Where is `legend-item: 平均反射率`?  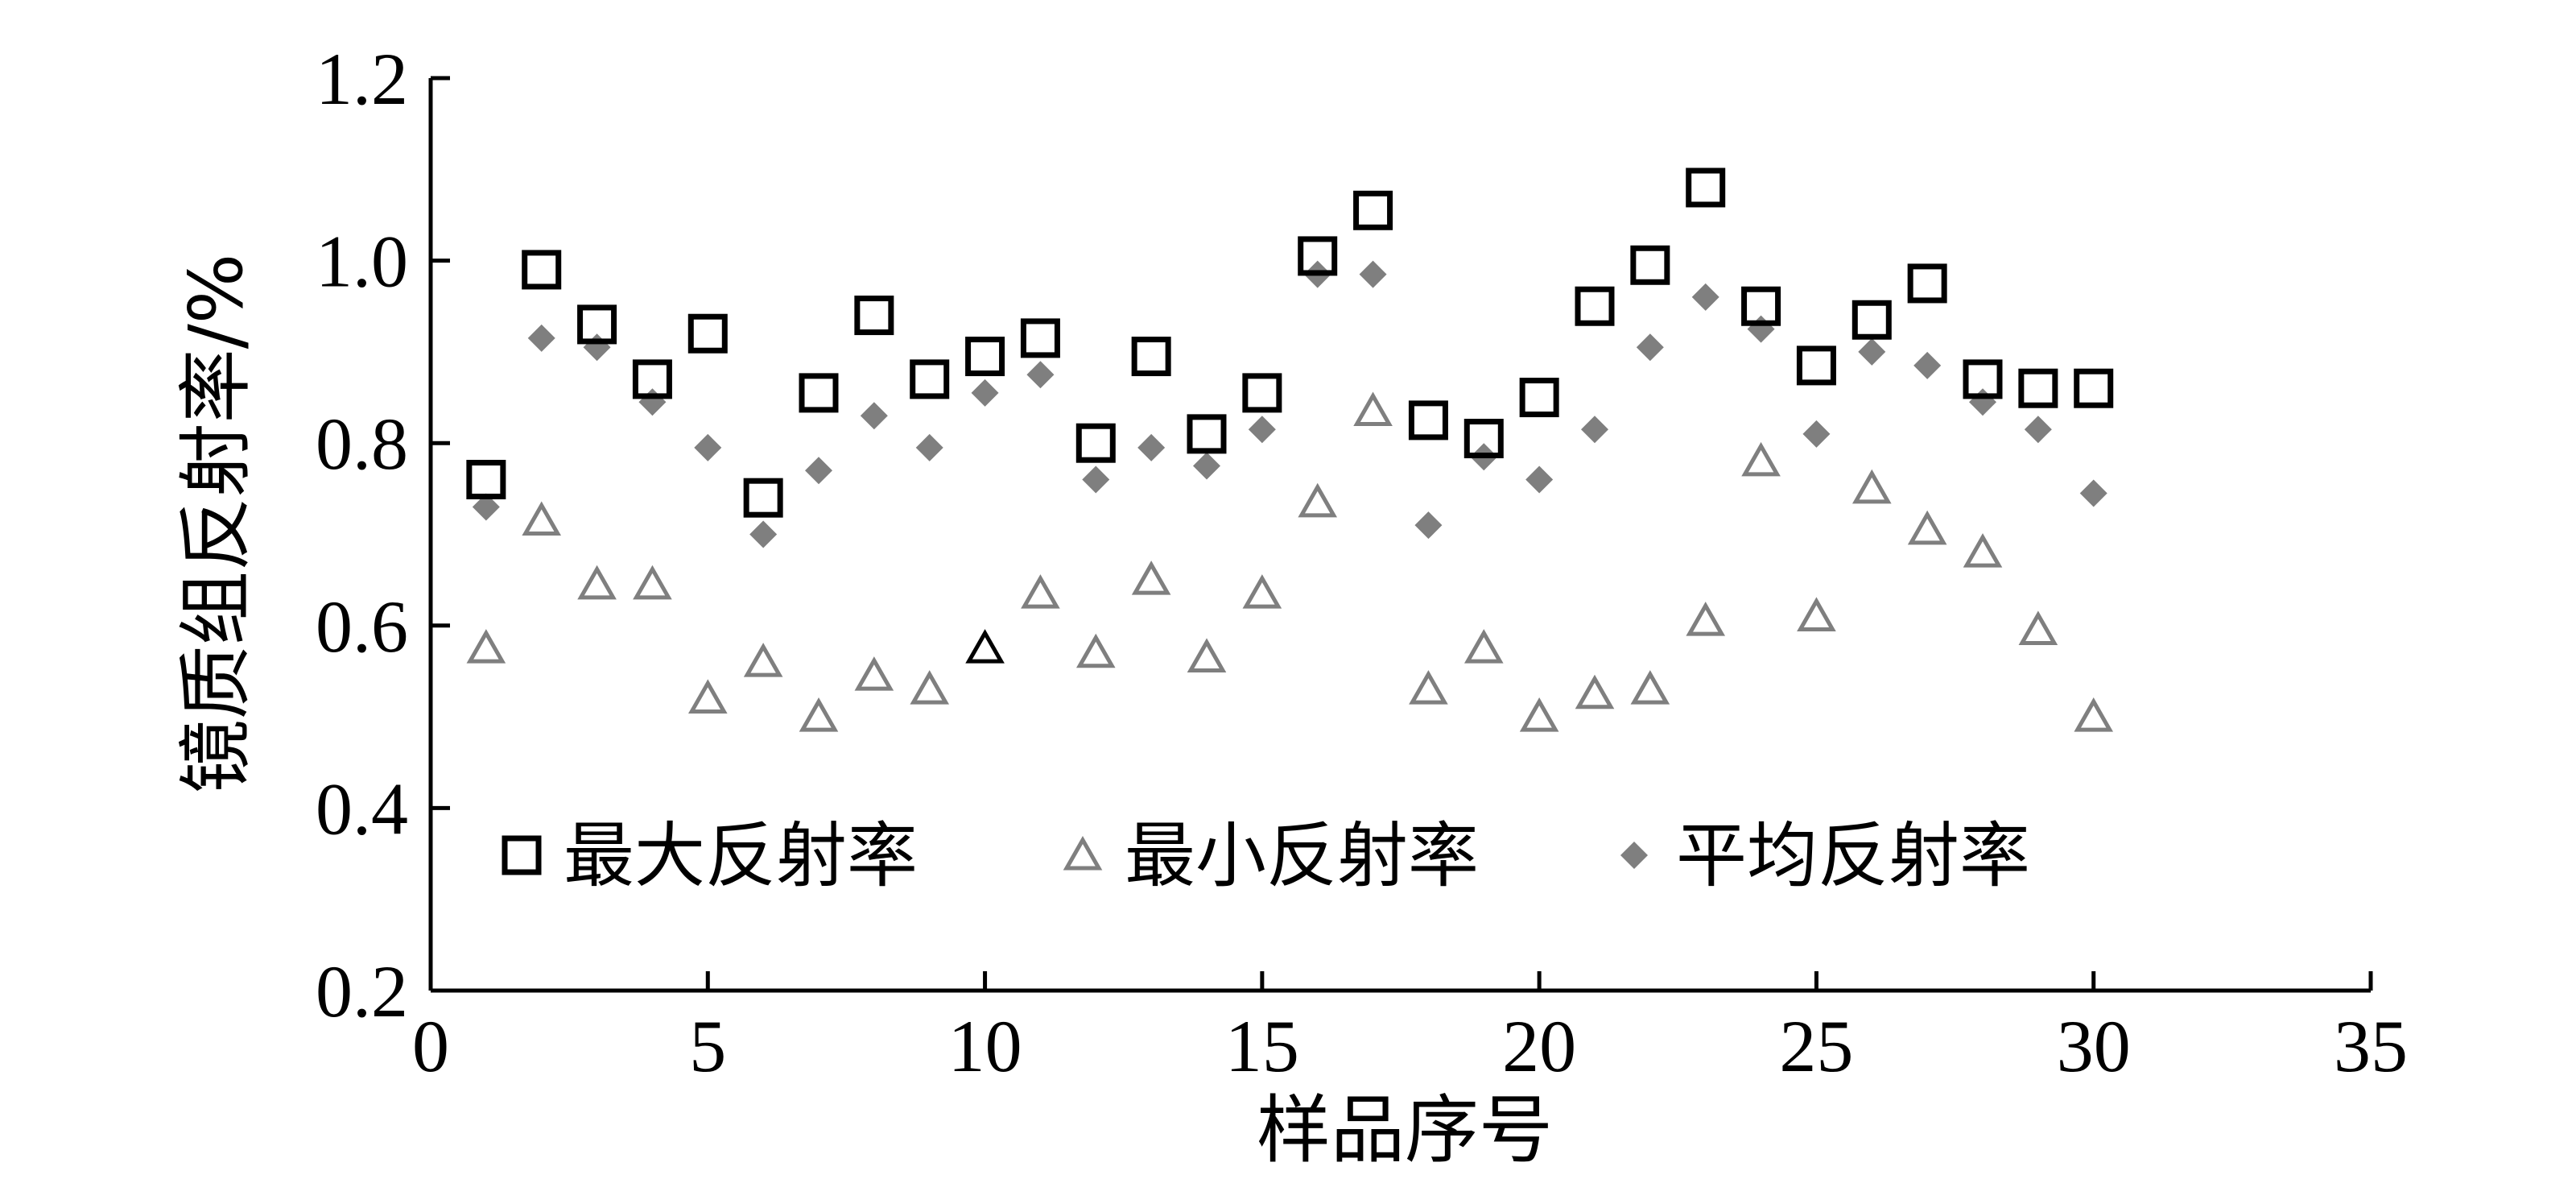
legend-item: 平均反射率 is located at coordinates (1825, 856).